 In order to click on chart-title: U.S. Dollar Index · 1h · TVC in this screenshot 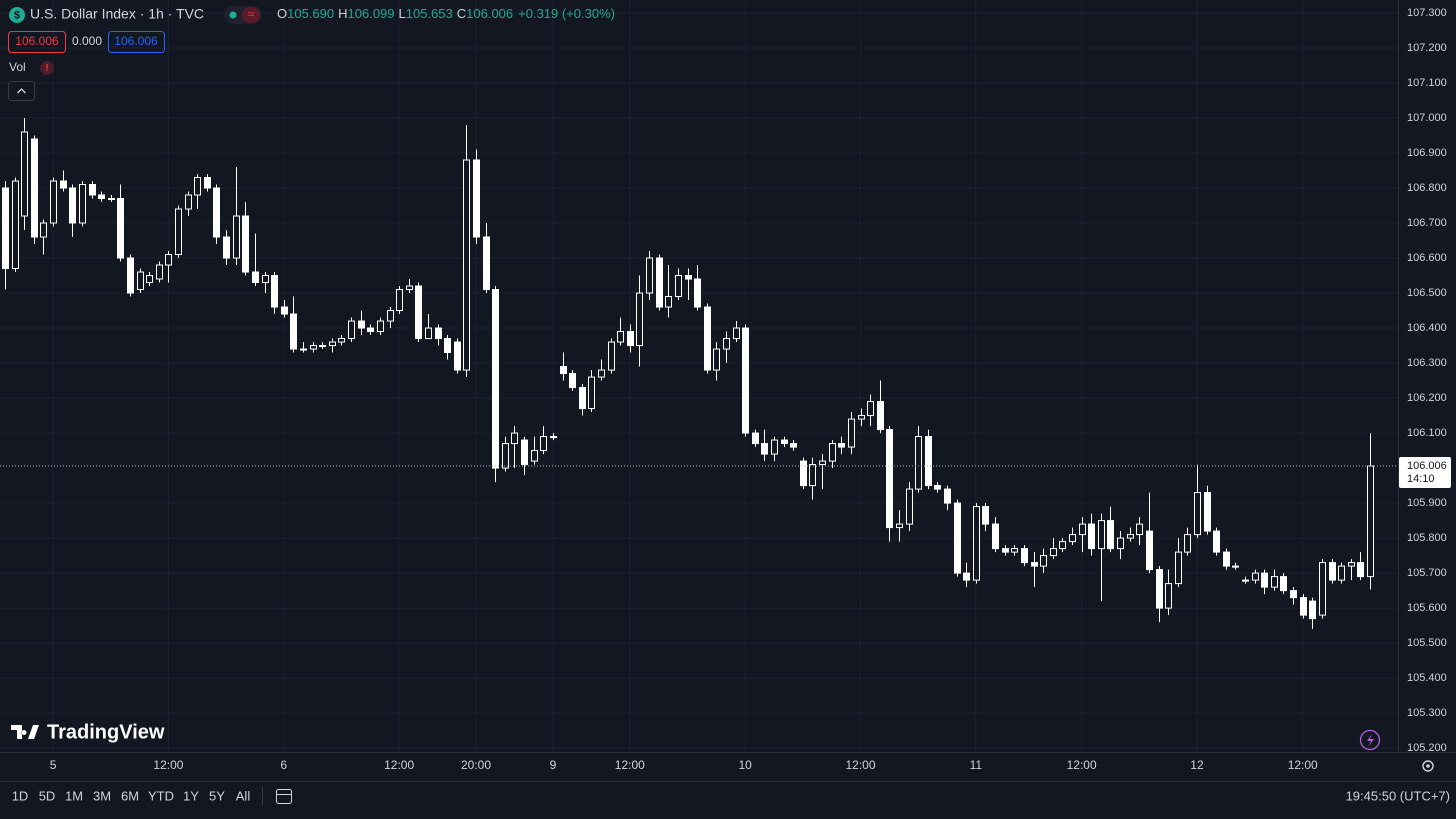, I will do `click(117, 14)`.